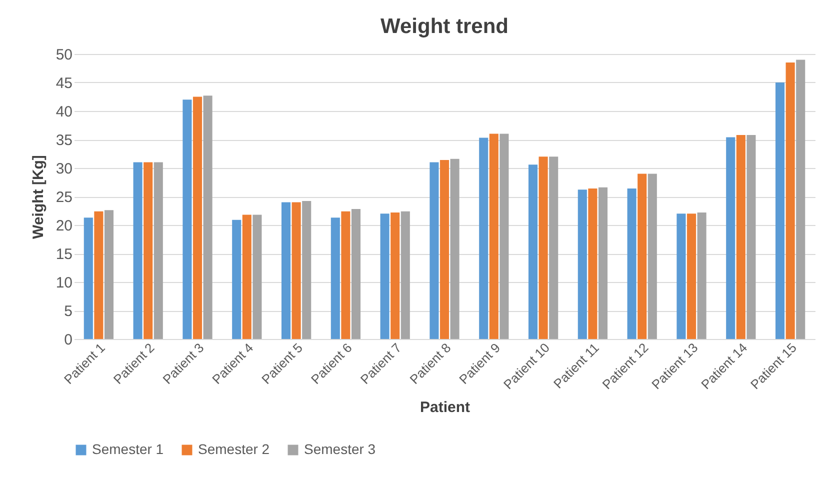 This screenshot has height=477, width=829. I want to click on legend-label: Semester 1, so click(128, 449).